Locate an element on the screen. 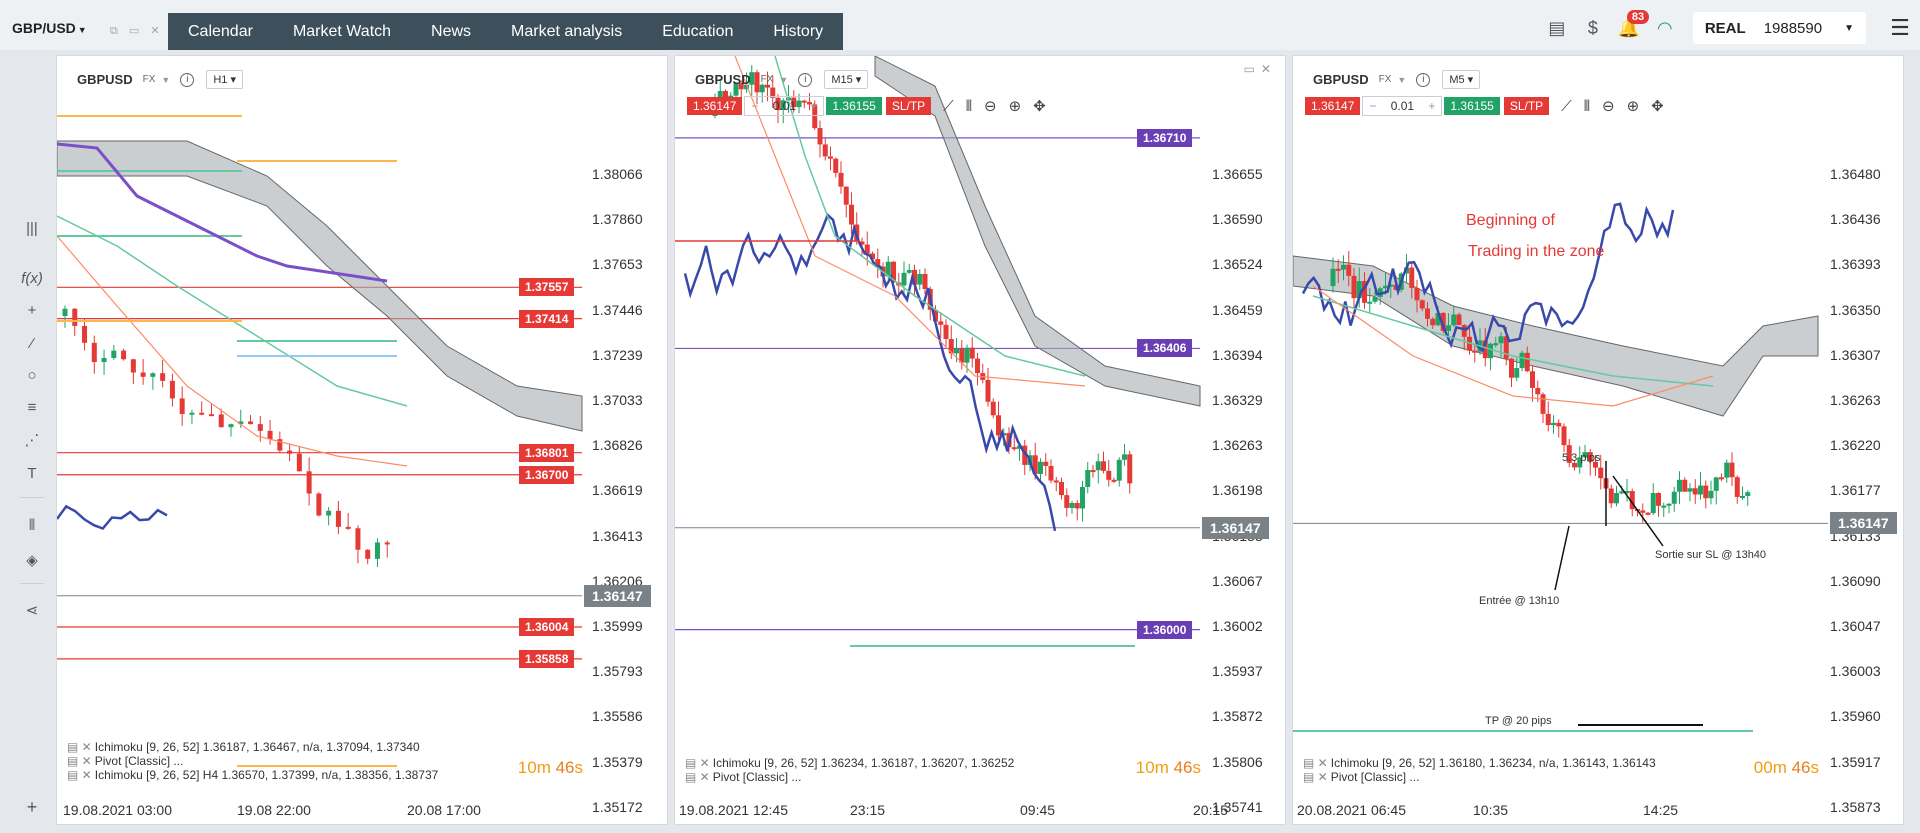 This screenshot has height=833, width=1920. y-tick: 1.36413 is located at coordinates (617, 535).